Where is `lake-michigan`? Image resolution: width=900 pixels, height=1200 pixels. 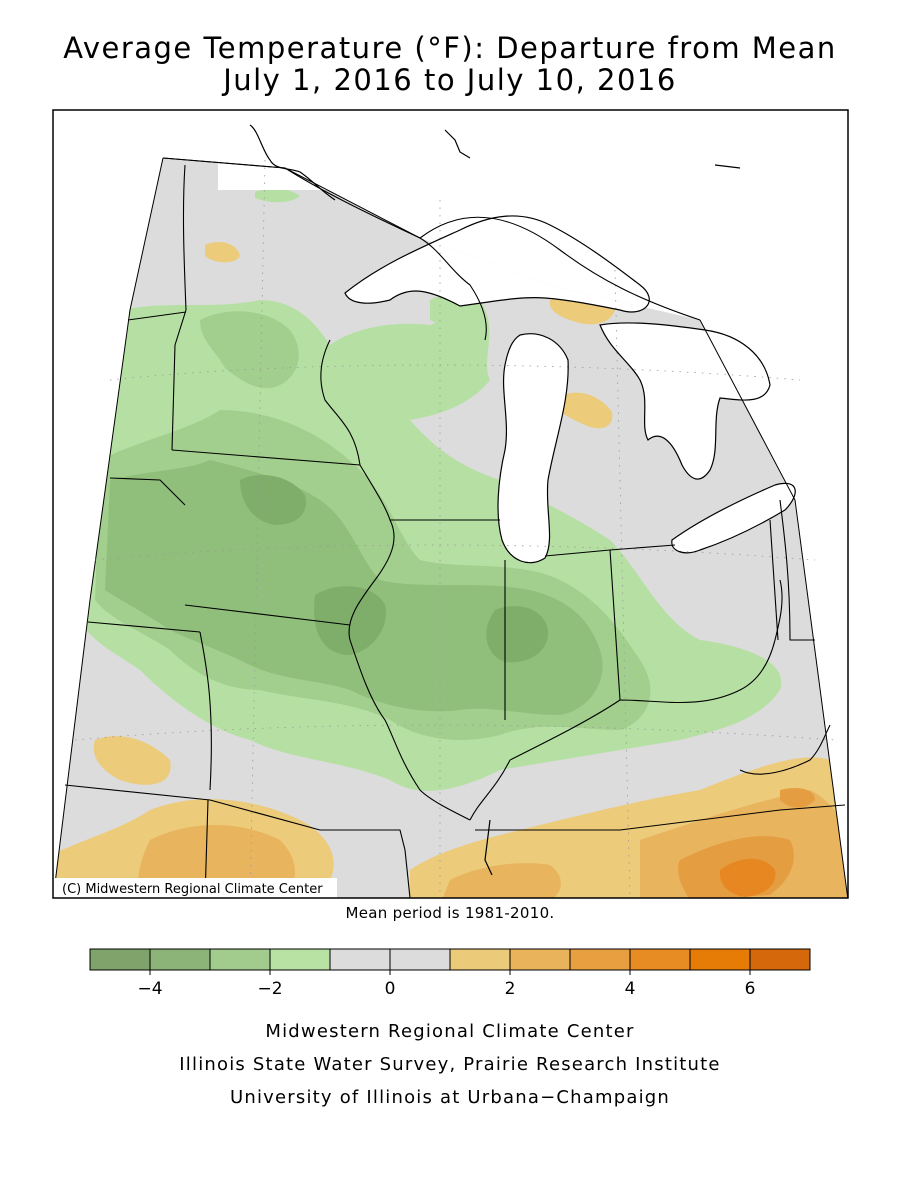
lake-michigan is located at coordinates (533, 448).